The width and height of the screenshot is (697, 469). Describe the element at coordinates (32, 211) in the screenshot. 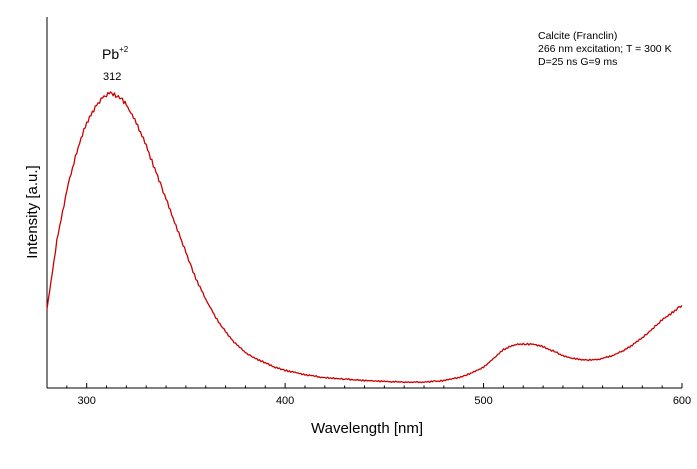

I see `y-axis-title: Intensity [a.u.]` at that location.